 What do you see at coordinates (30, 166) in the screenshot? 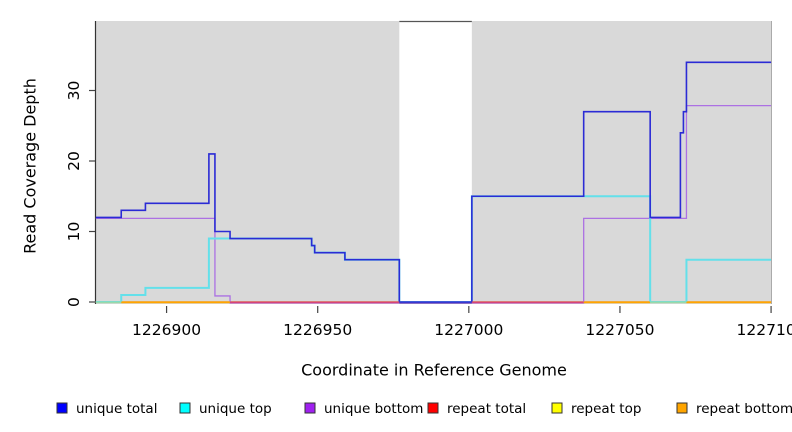
I see `y-axis-label: Read Coverage Depth` at bounding box center [30, 166].